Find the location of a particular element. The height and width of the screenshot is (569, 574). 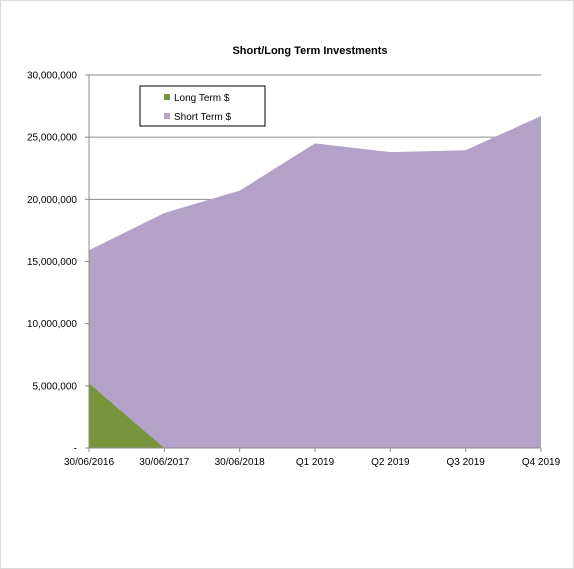

chart-title: Short/Long Term Investments is located at coordinates (309, 51).